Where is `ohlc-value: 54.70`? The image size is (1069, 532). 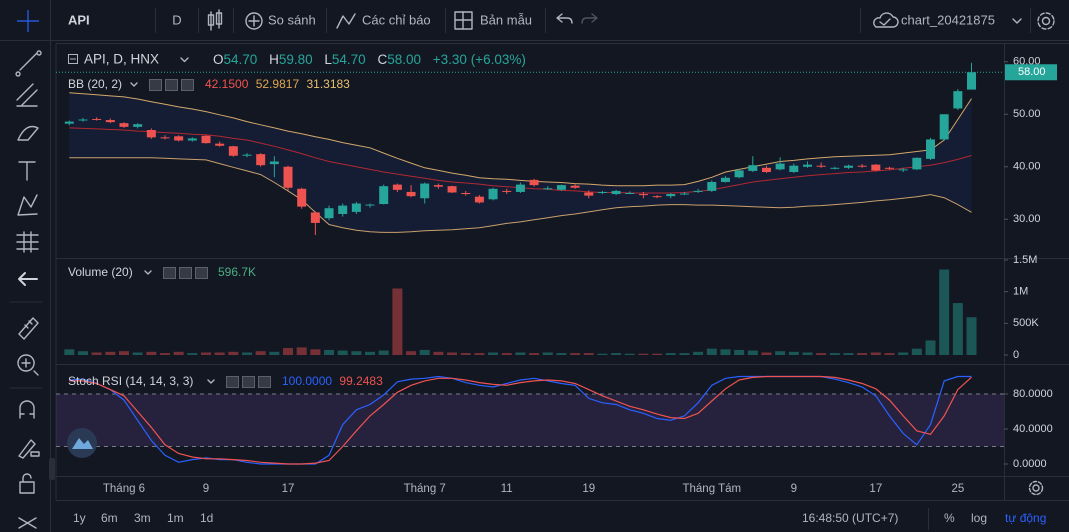
ohlc-value: 54.70 is located at coordinates (241, 59).